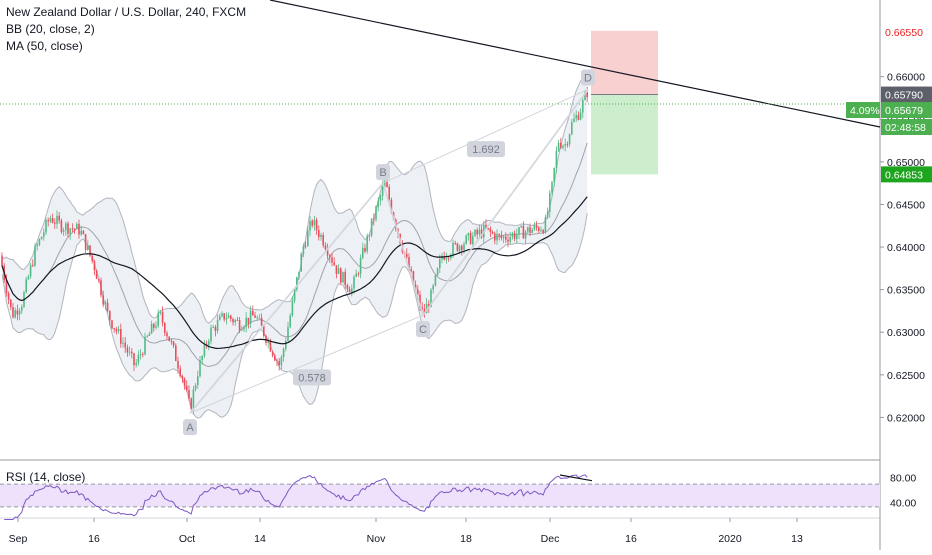 The image size is (932, 555). What do you see at coordinates (906, 291) in the screenshot?
I see `price-tick-label: 0.63500` at bounding box center [906, 291].